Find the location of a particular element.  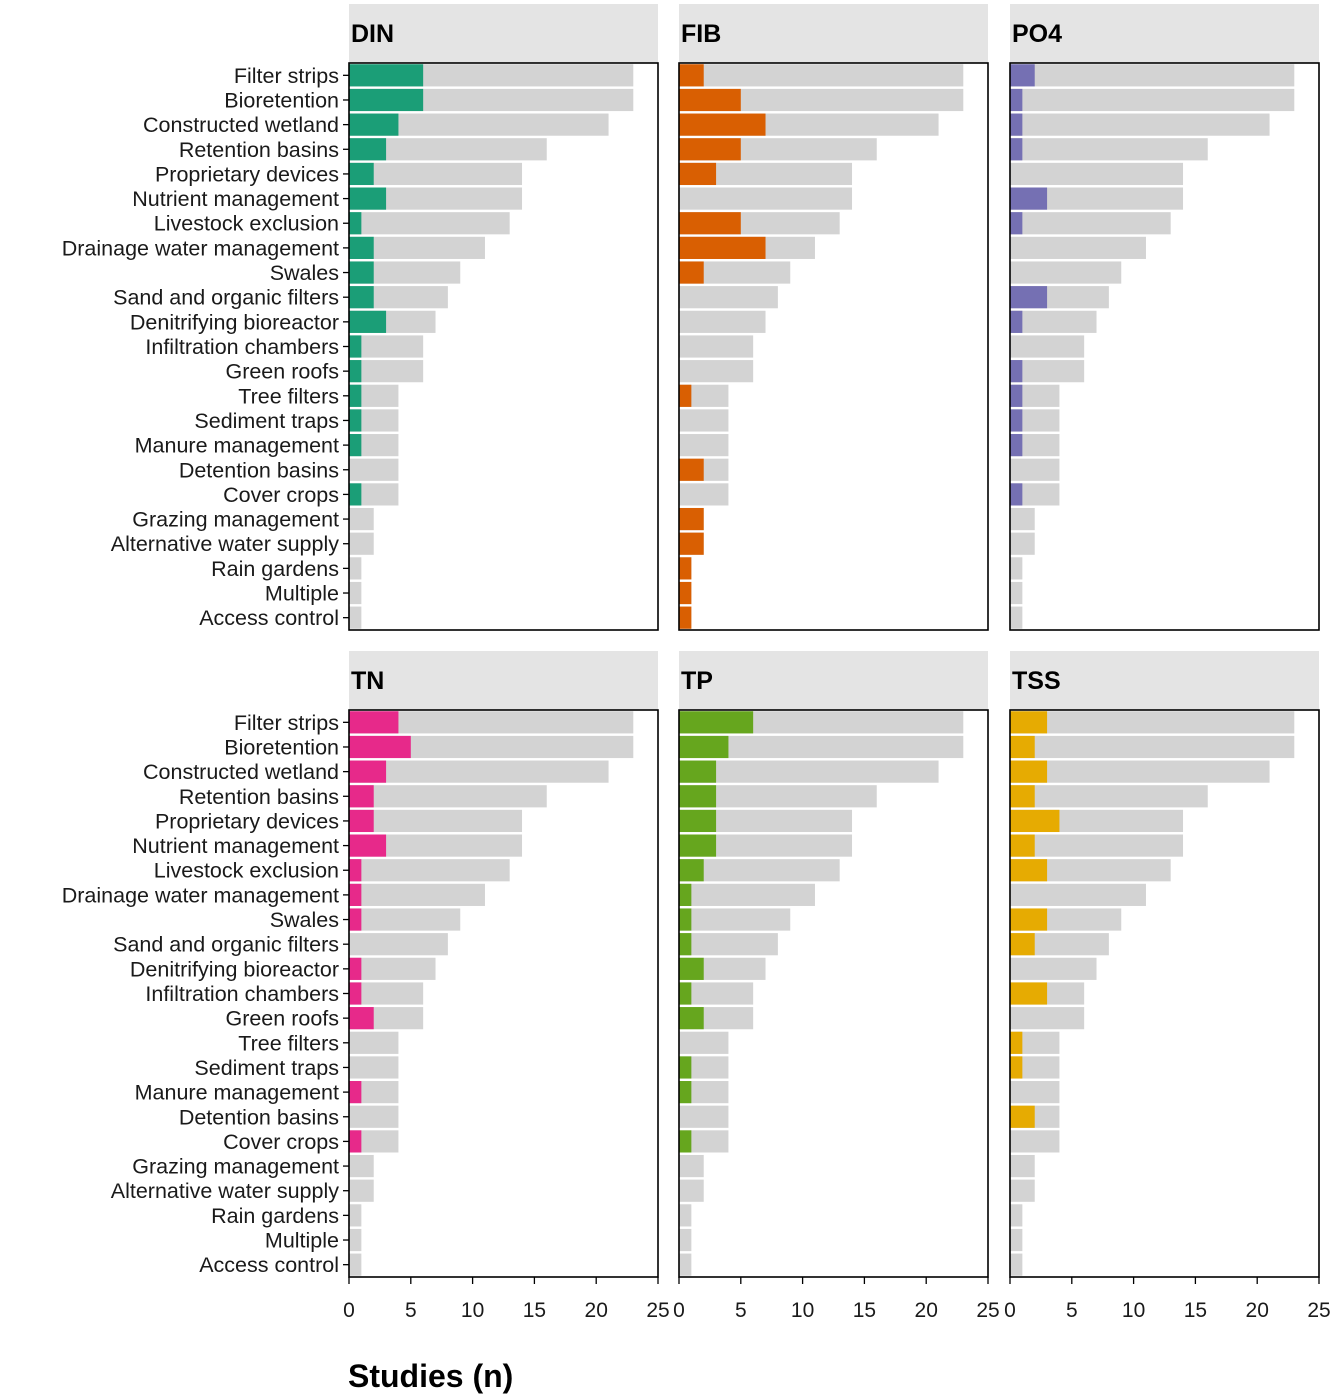

bar-tn-cover-crops is located at coordinates (355, 1141).